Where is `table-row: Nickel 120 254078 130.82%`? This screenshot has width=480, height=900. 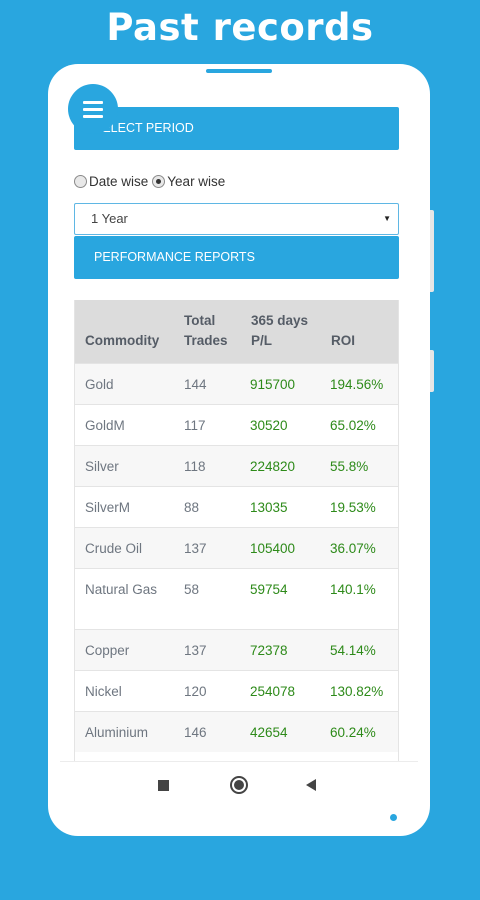 table-row: Nickel 120 254078 130.82% is located at coordinates (236, 690).